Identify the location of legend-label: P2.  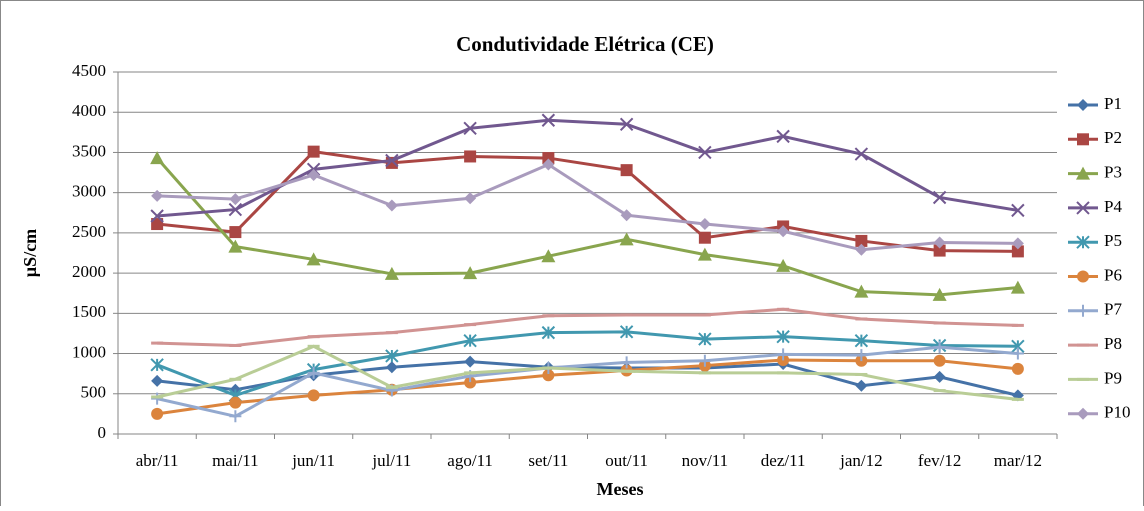
(1113, 137).